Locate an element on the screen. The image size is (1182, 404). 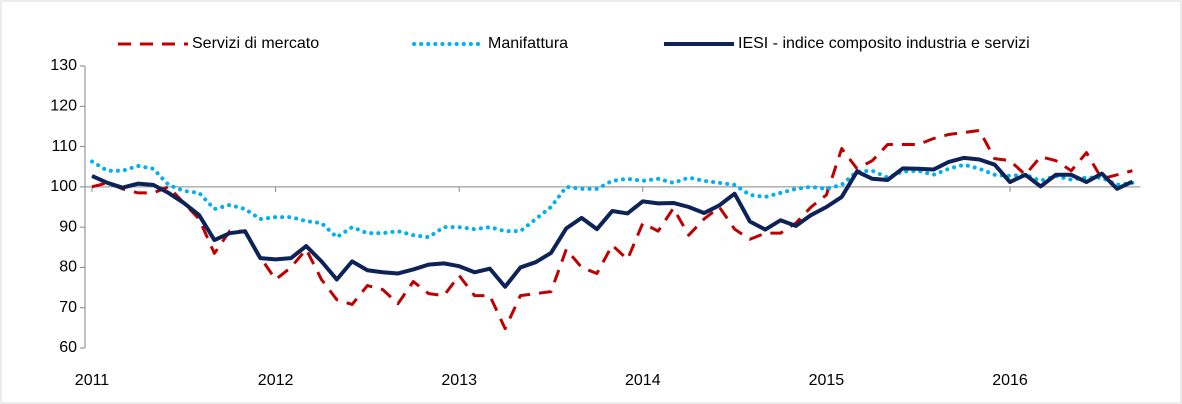
x-tick-label: 2015 is located at coordinates (827, 380).